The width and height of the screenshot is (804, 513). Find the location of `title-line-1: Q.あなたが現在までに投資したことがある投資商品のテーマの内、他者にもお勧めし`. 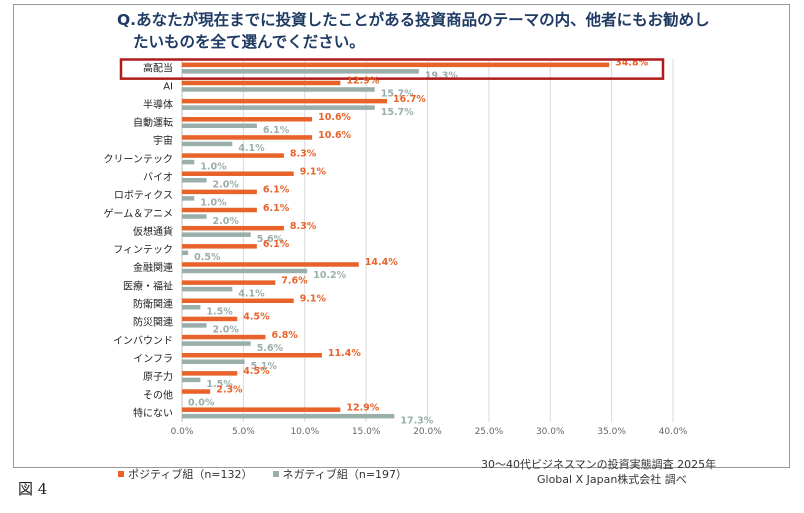

title-line-1: Q.あなたが現在までに投資したことがある投資商品のテーマの内、他者にもお勧めし is located at coordinates (413, 20).